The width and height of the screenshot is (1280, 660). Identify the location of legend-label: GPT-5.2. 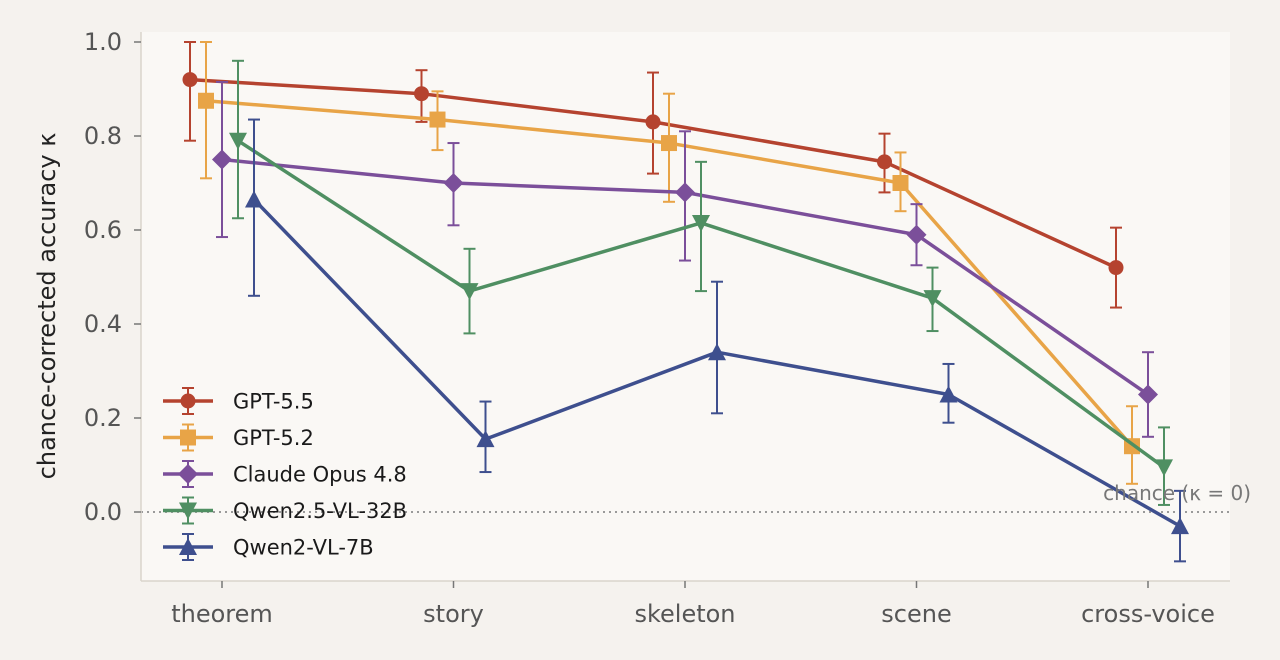
(273, 438).